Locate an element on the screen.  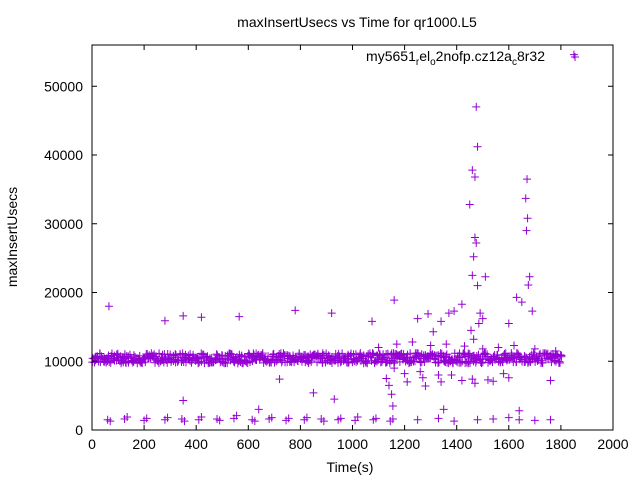
legend-text-part: 8r32 is located at coordinates (531, 56).